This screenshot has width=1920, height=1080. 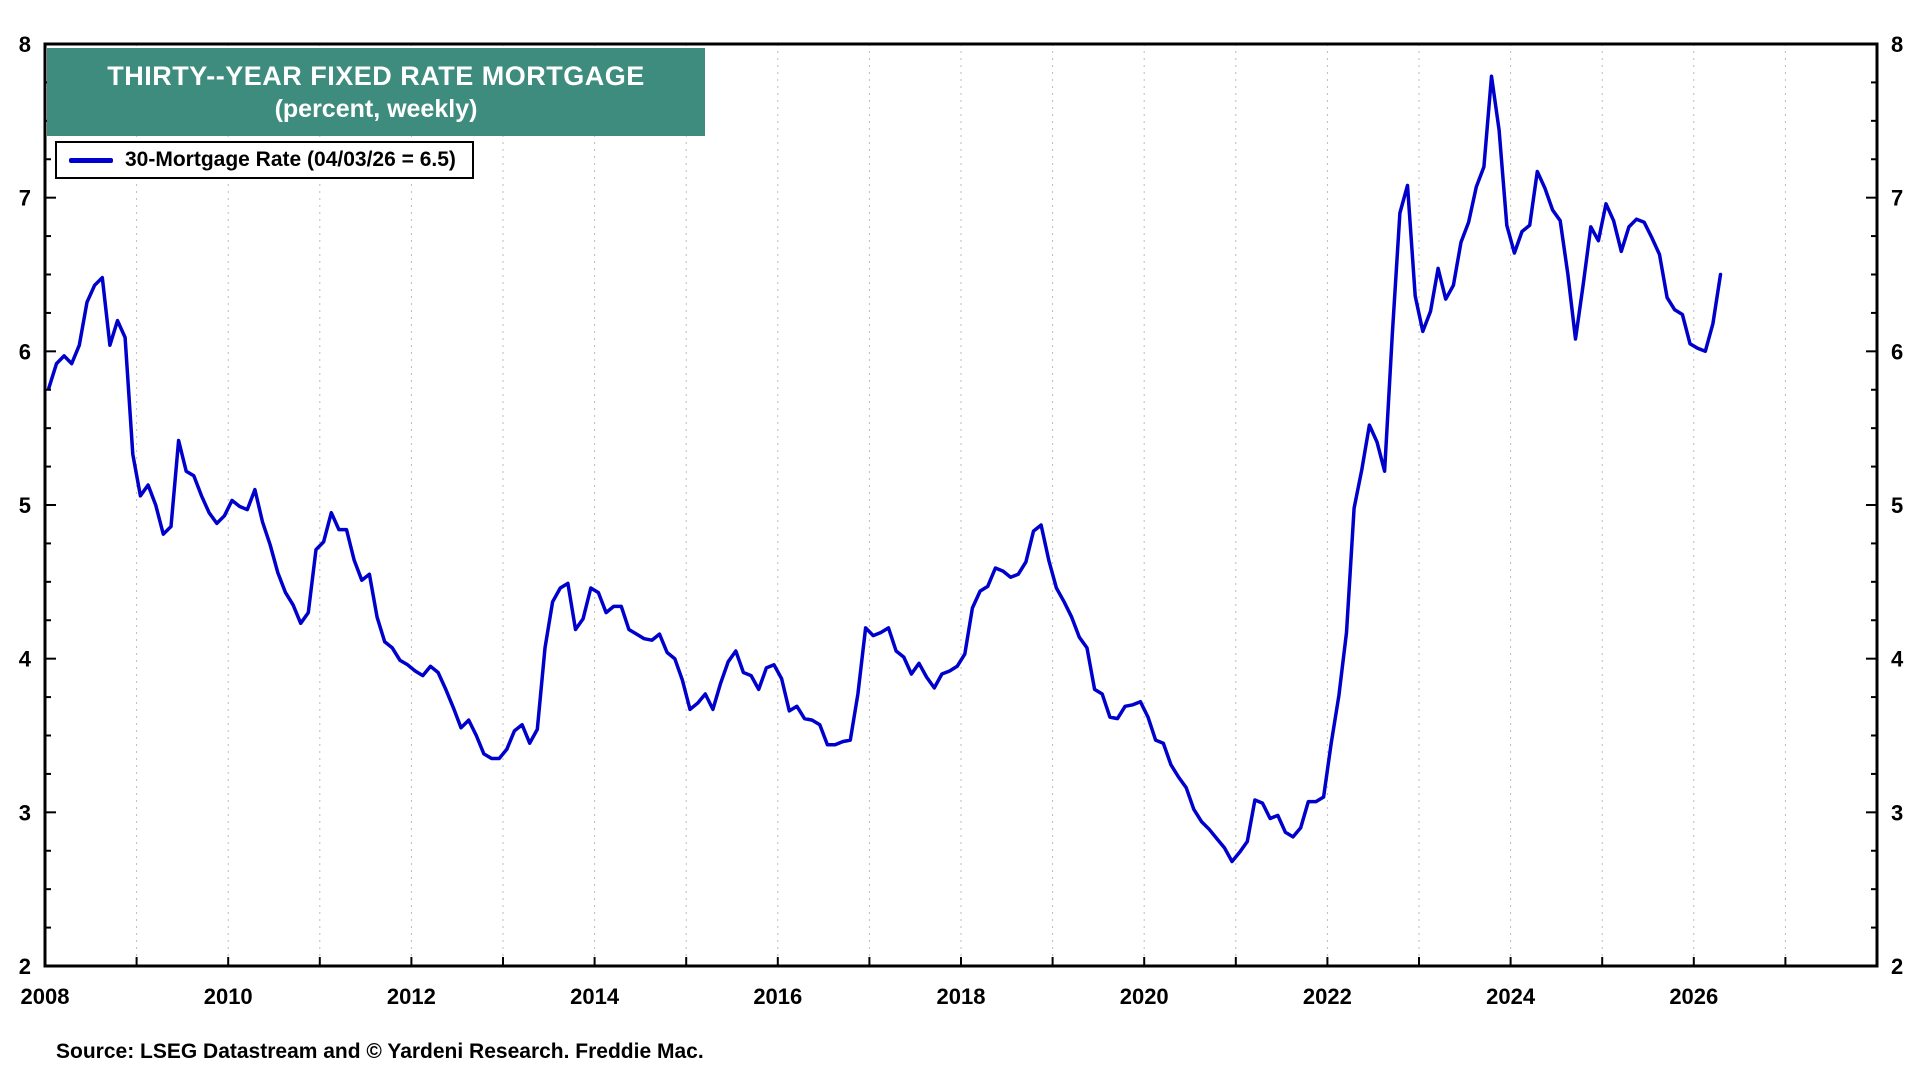 What do you see at coordinates (25, 966) in the screenshot?
I see `y-tick-label-left: 2` at bounding box center [25, 966].